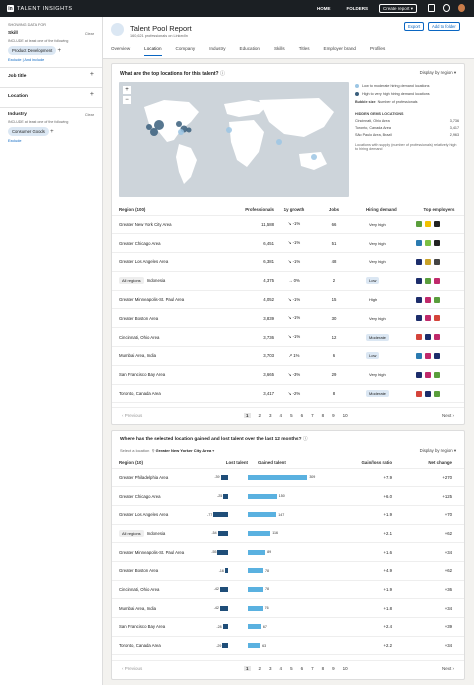 This screenshot has height=685, width=474. I want to click on zoom-out-button: −, so click(127, 100).